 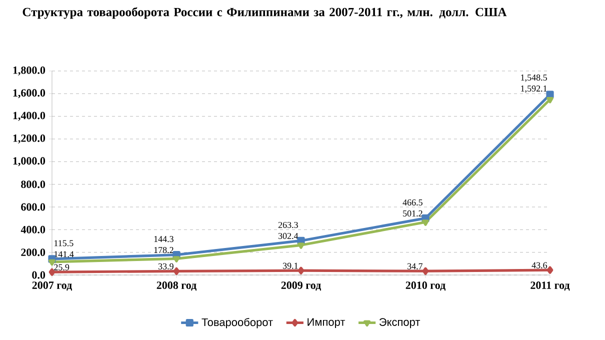 What do you see at coordinates (534, 78) in the screenshot?
I see `data-label: 1,548.5` at bounding box center [534, 78].